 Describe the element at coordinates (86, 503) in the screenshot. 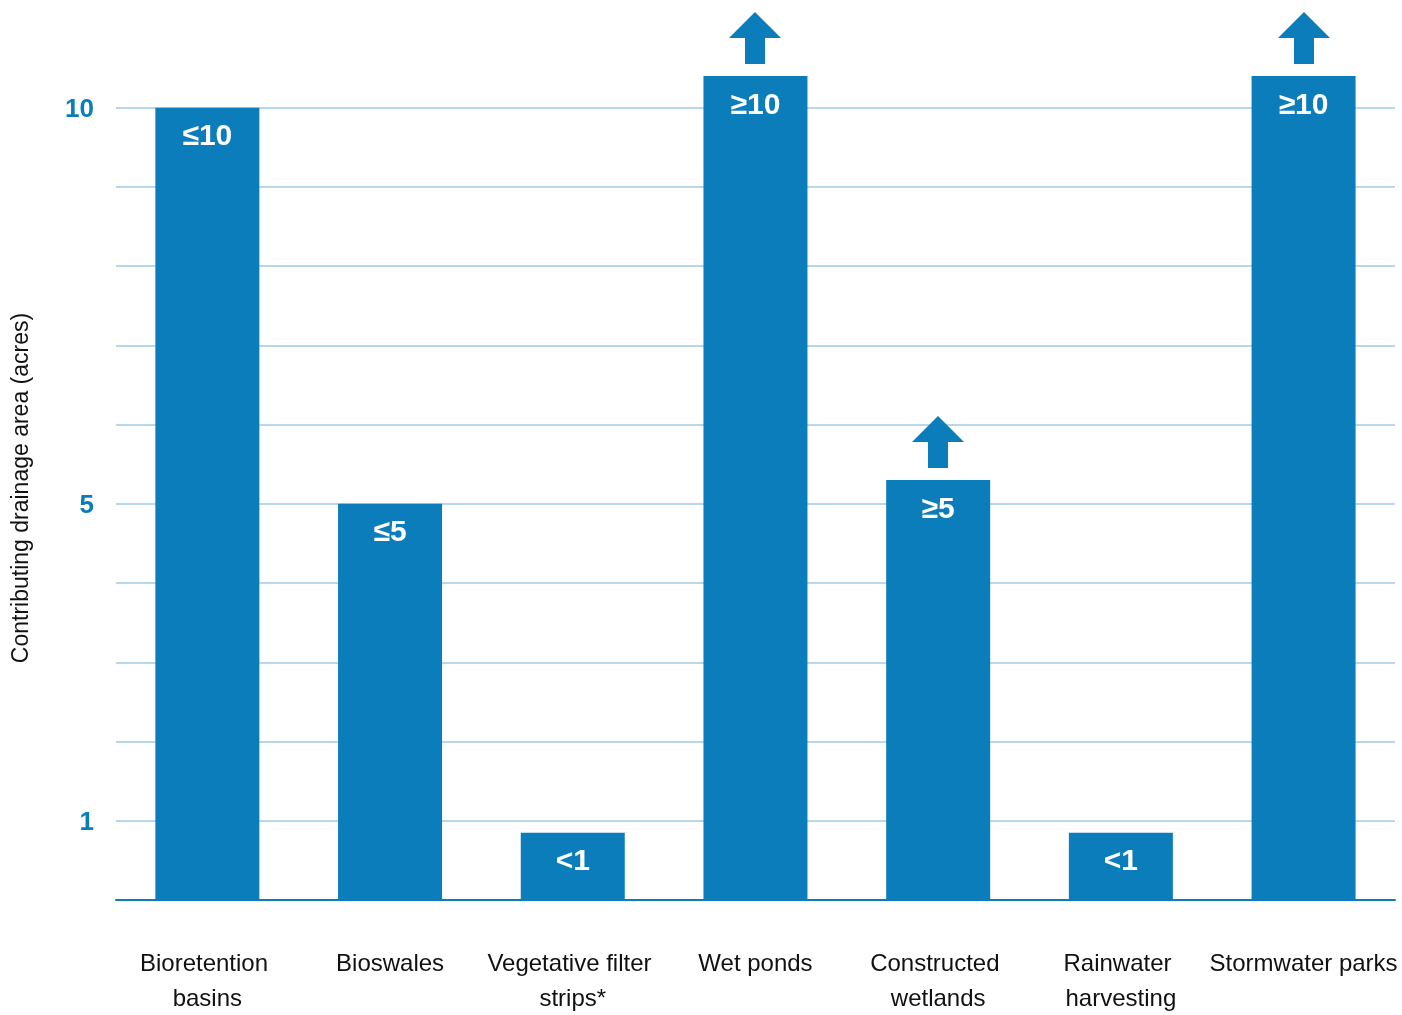

I see `y-tick-label: 5` at that location.